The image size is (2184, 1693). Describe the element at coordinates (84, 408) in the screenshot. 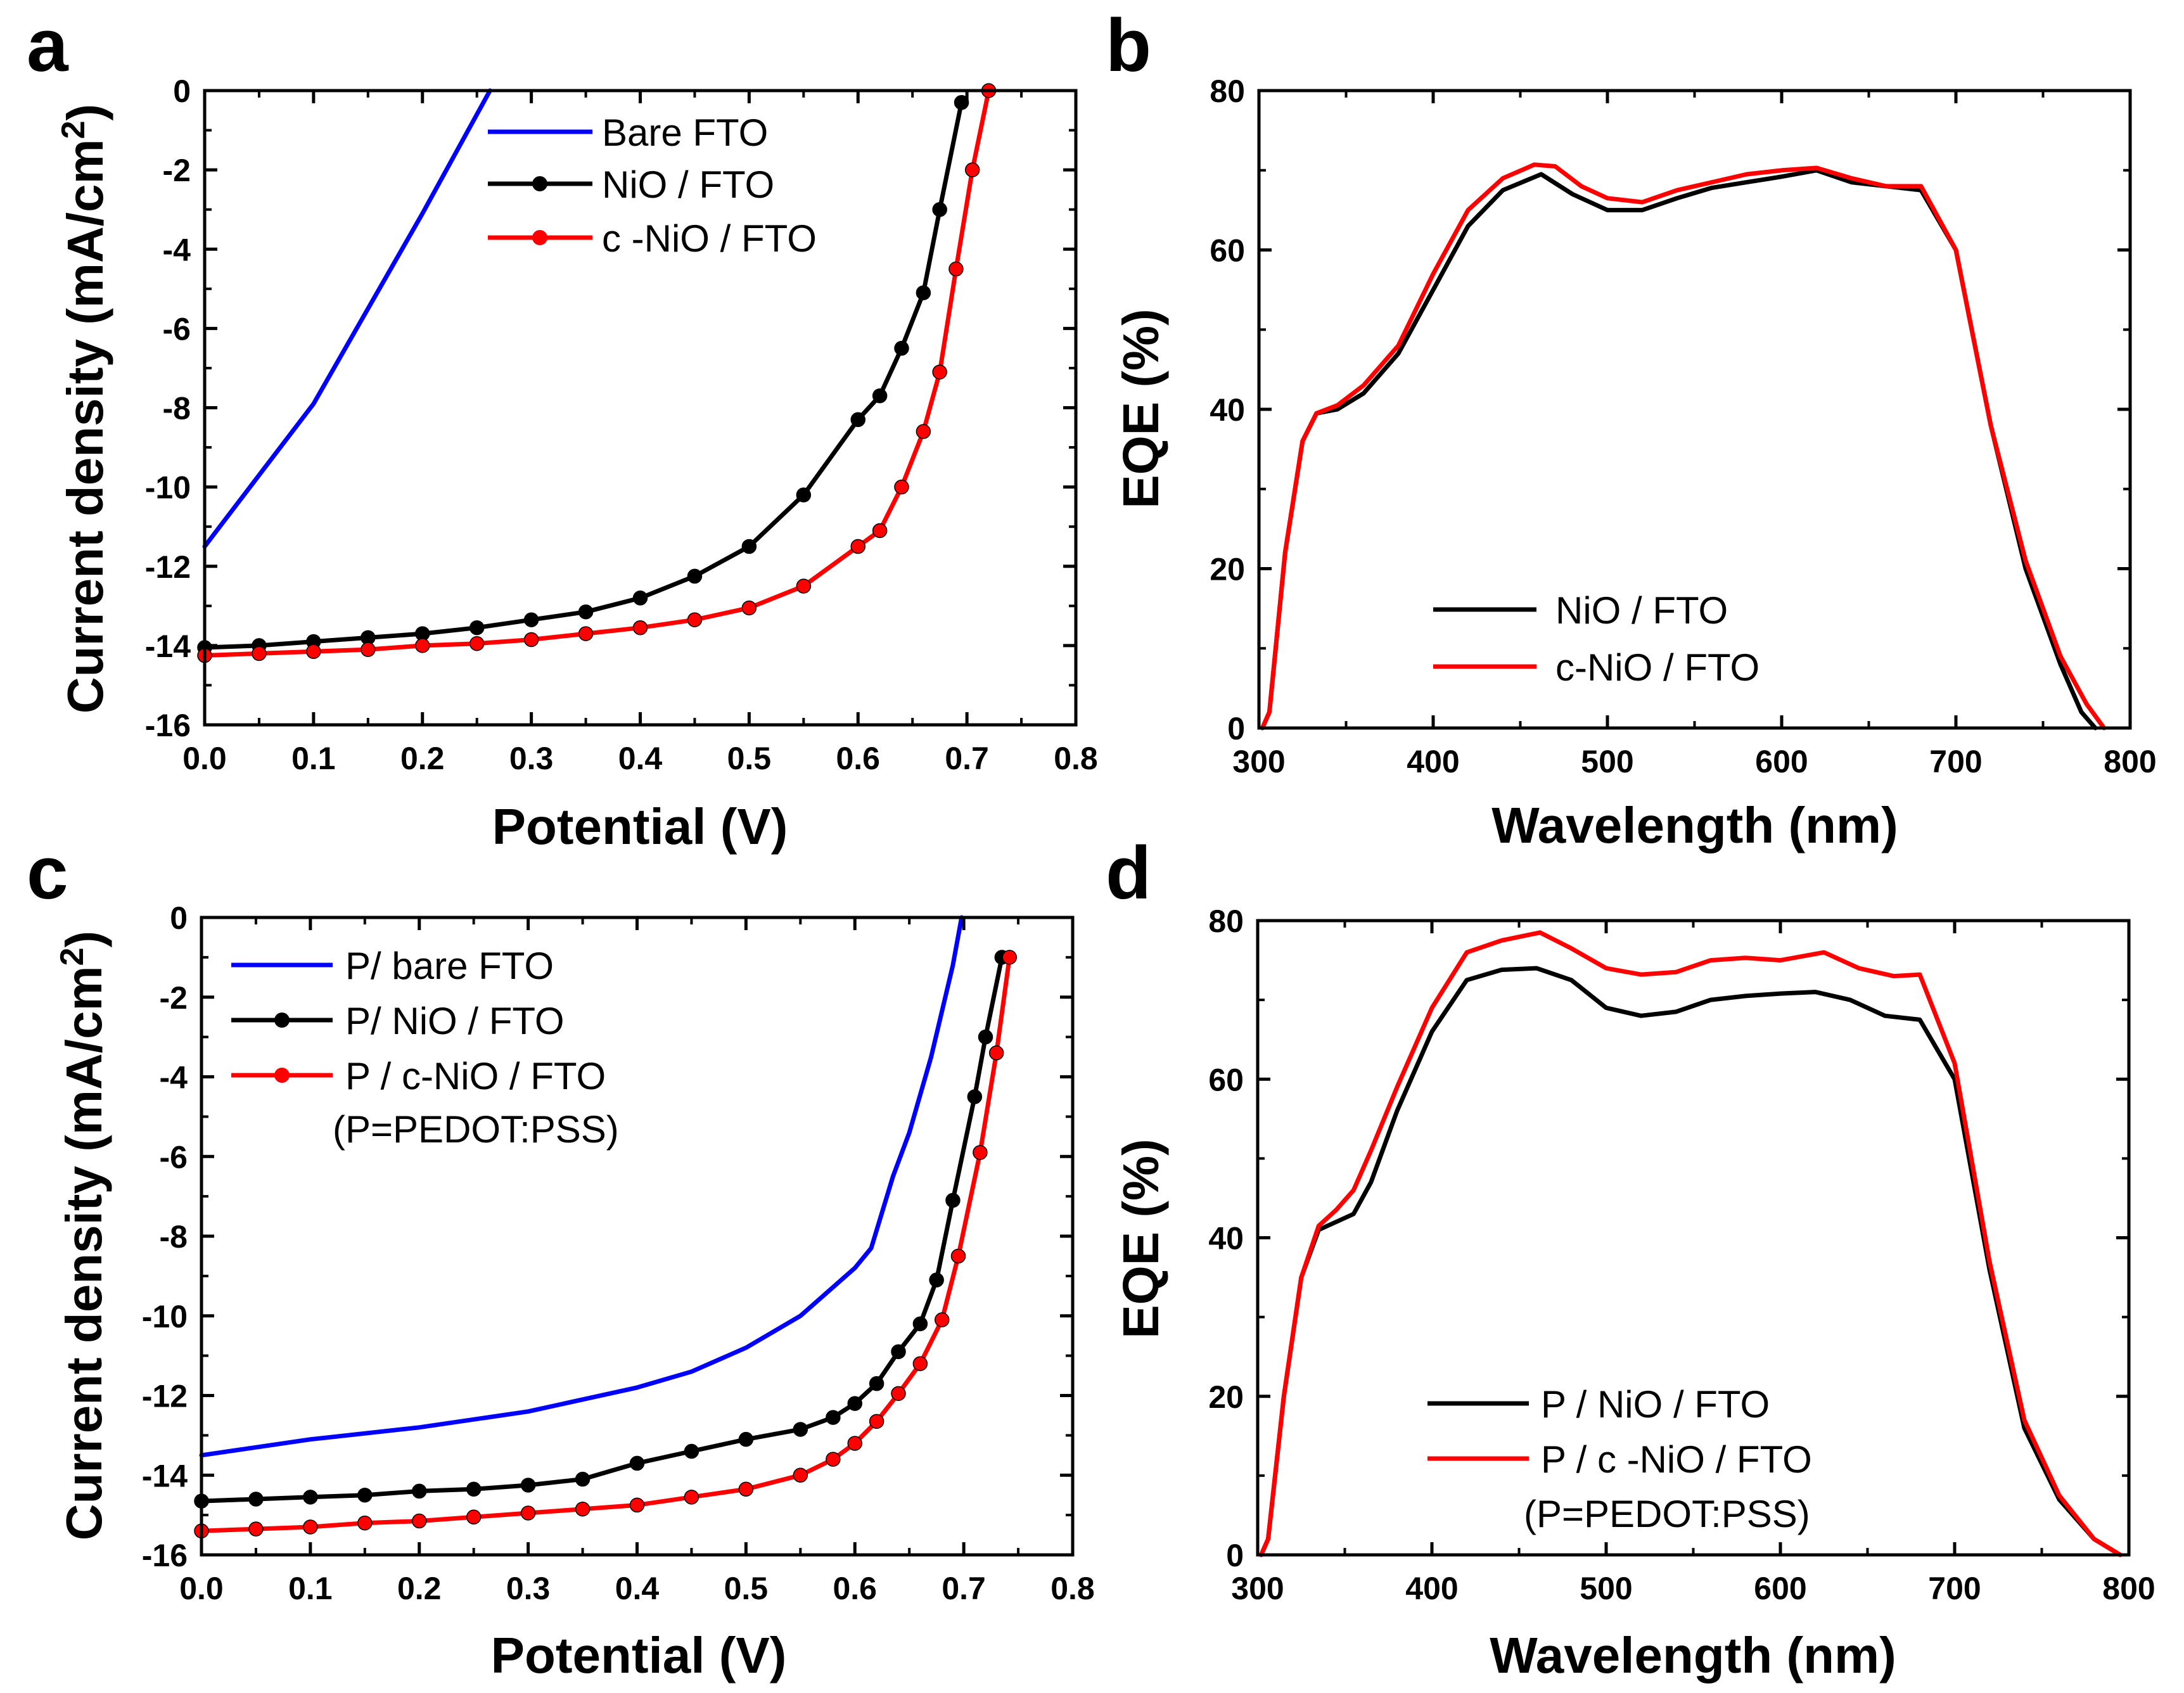

I see `panel-a-y-axis-title: Current density (mA/cm2)` at that location.